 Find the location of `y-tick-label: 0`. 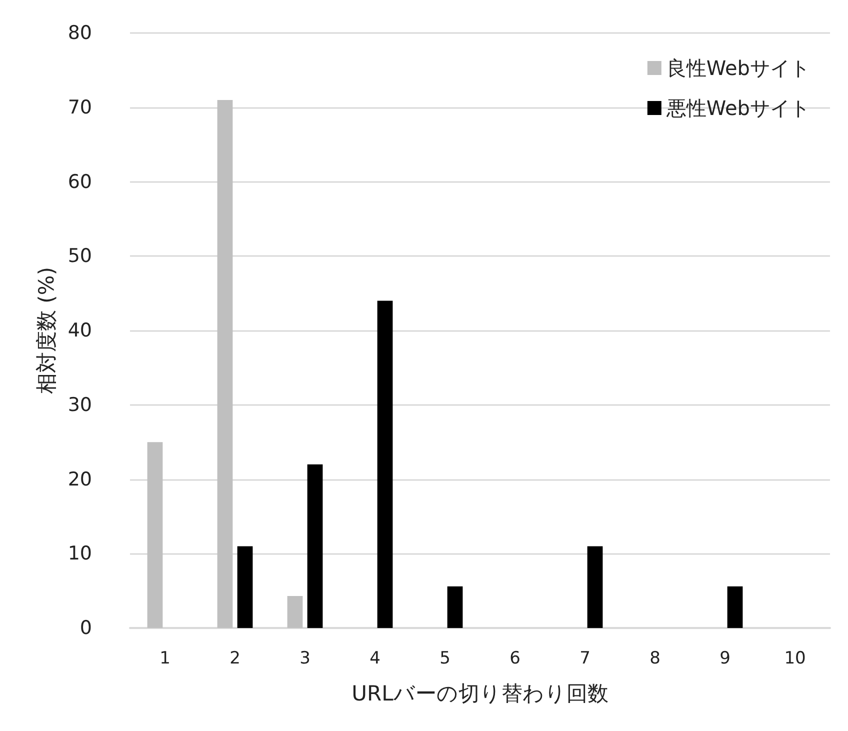

y-tick-label: 0 is located at coordinates (86, 628).